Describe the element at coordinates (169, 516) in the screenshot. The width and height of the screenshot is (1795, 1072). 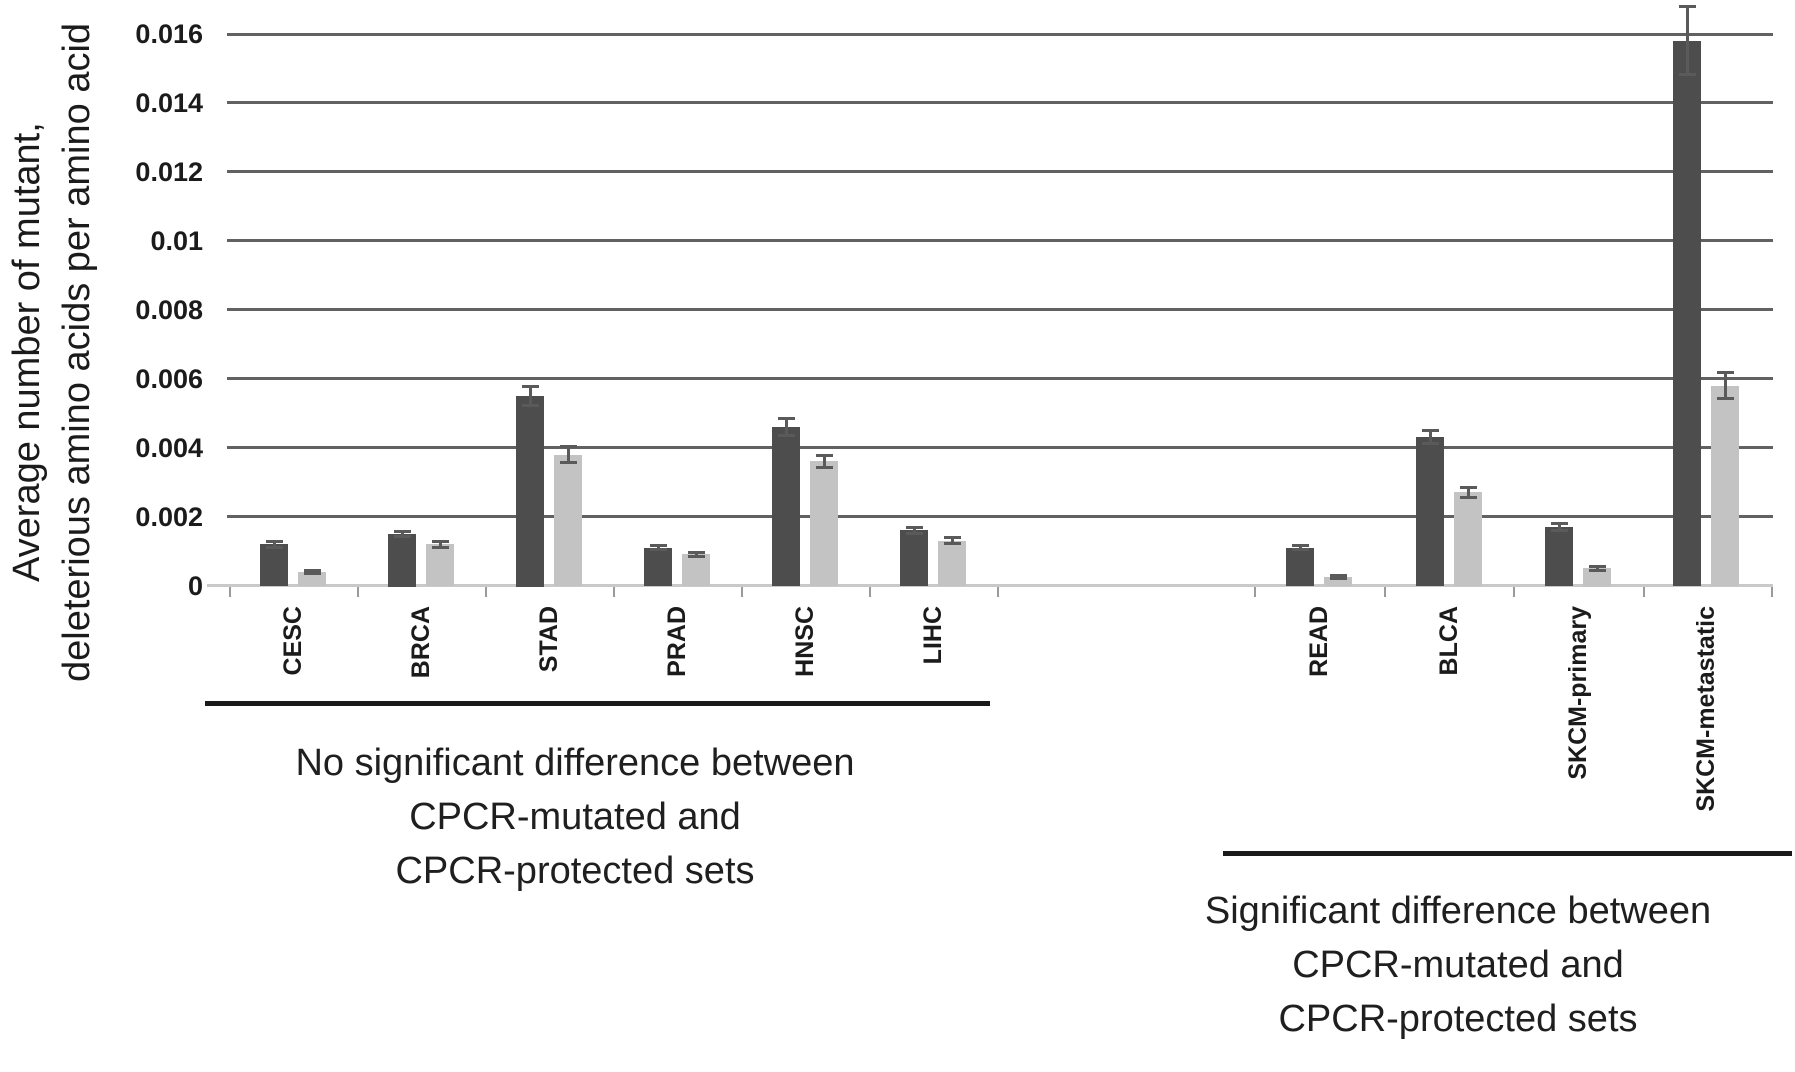
I see `y-axis-tick-label: 0.002` at that location.